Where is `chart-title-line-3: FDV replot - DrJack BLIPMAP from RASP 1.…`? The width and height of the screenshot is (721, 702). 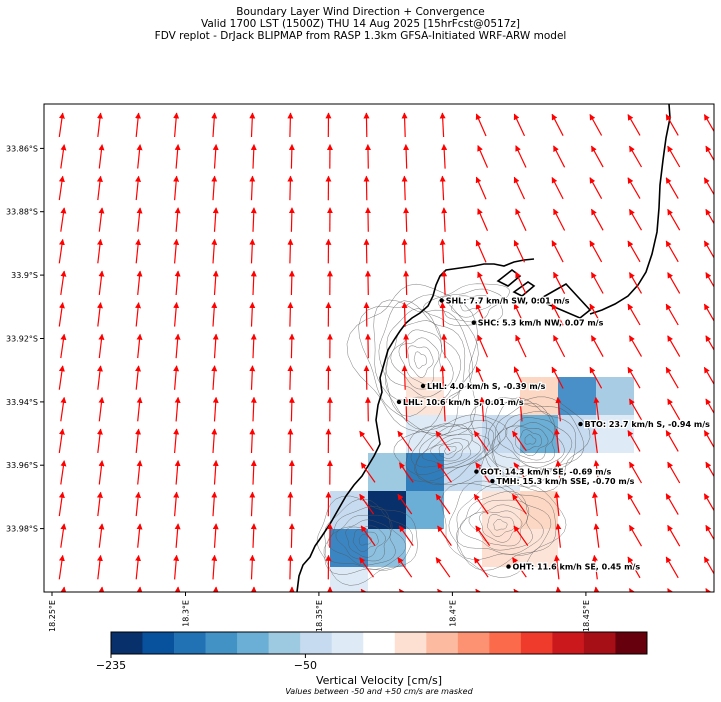
chart-title-line-3: FDV replot - DrJack BLIPMAP from RASP 1.… is located at coordinates (360, 36).